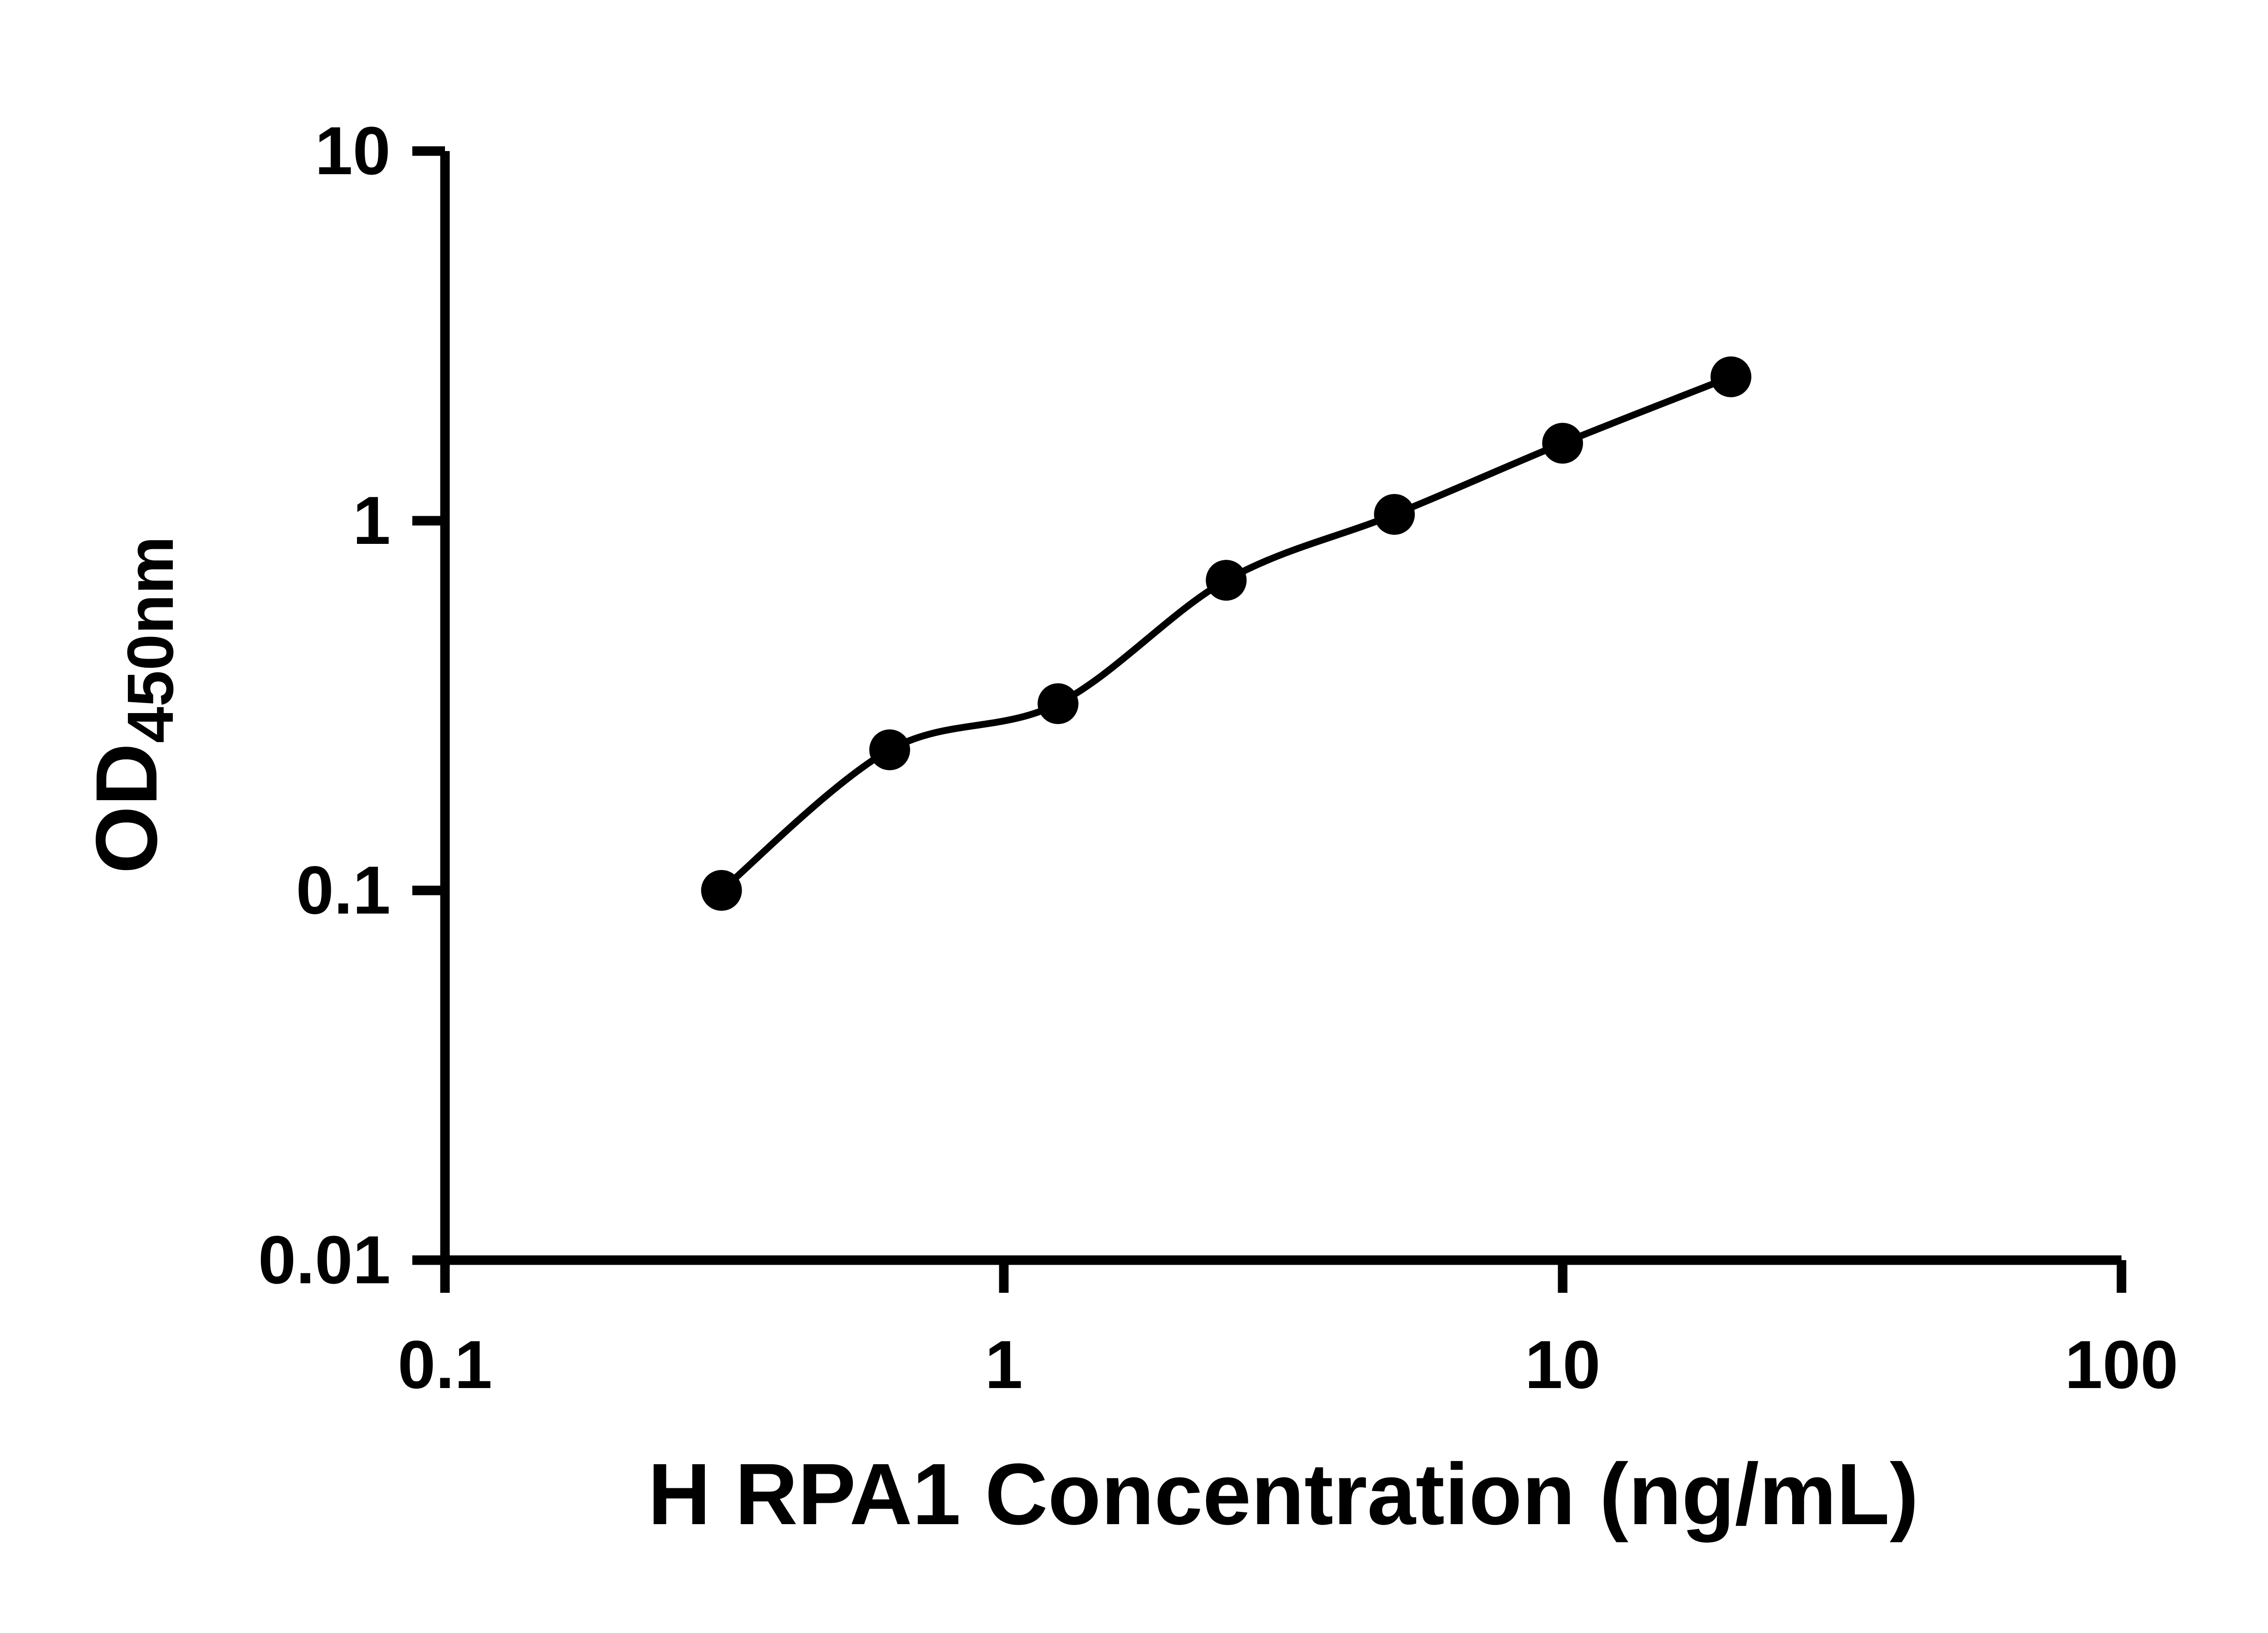 The image size is (2268, 1633). I want to click on y-tick-label: 0.01, so click(325, 1260).